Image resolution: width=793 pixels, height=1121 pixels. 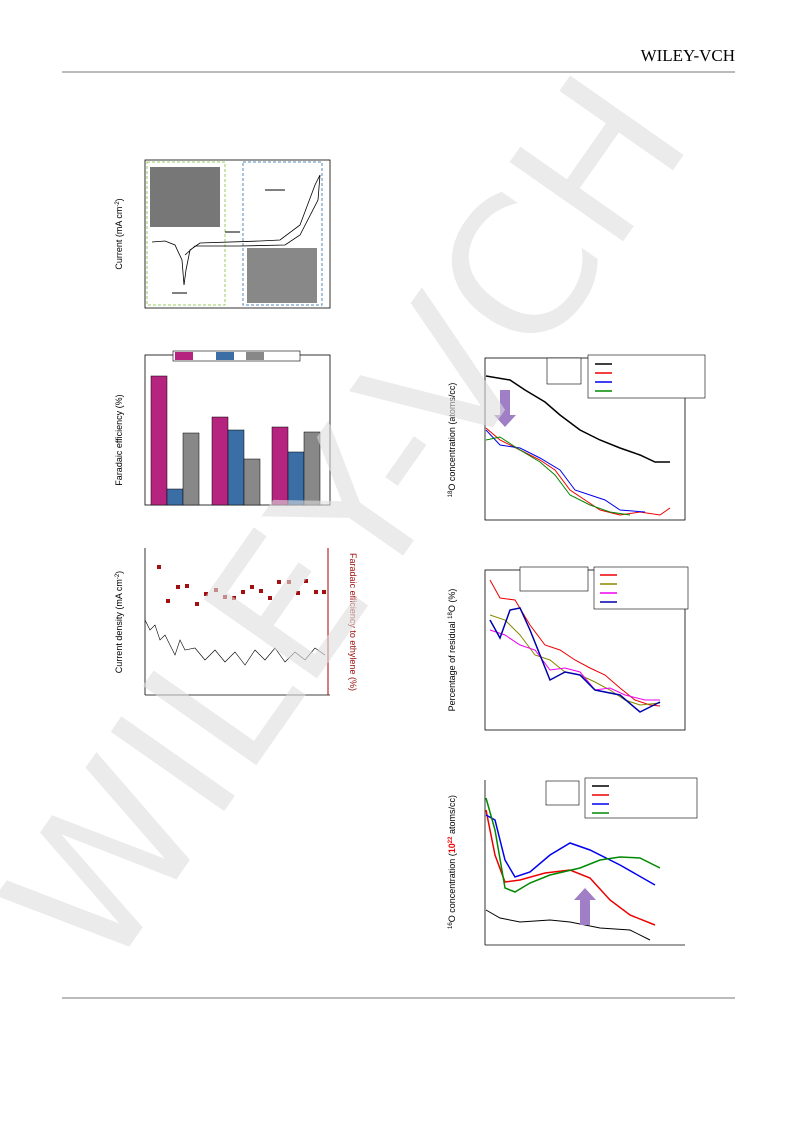 I want to click on label-part: Current density (mA cm, so click(x=119, y=626).